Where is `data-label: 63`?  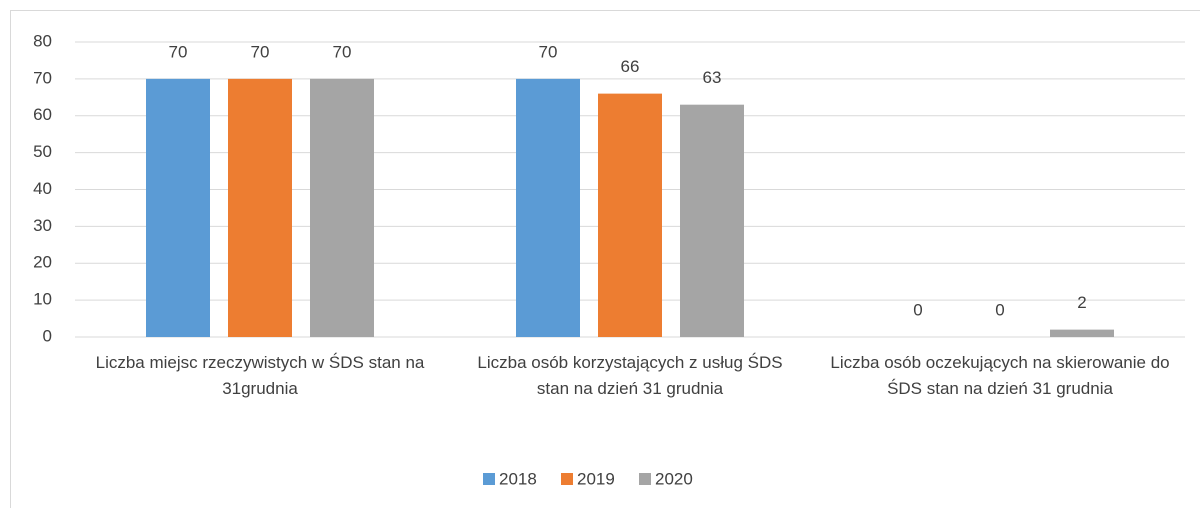 data-label: 63 is located at coordinates (712, 77).